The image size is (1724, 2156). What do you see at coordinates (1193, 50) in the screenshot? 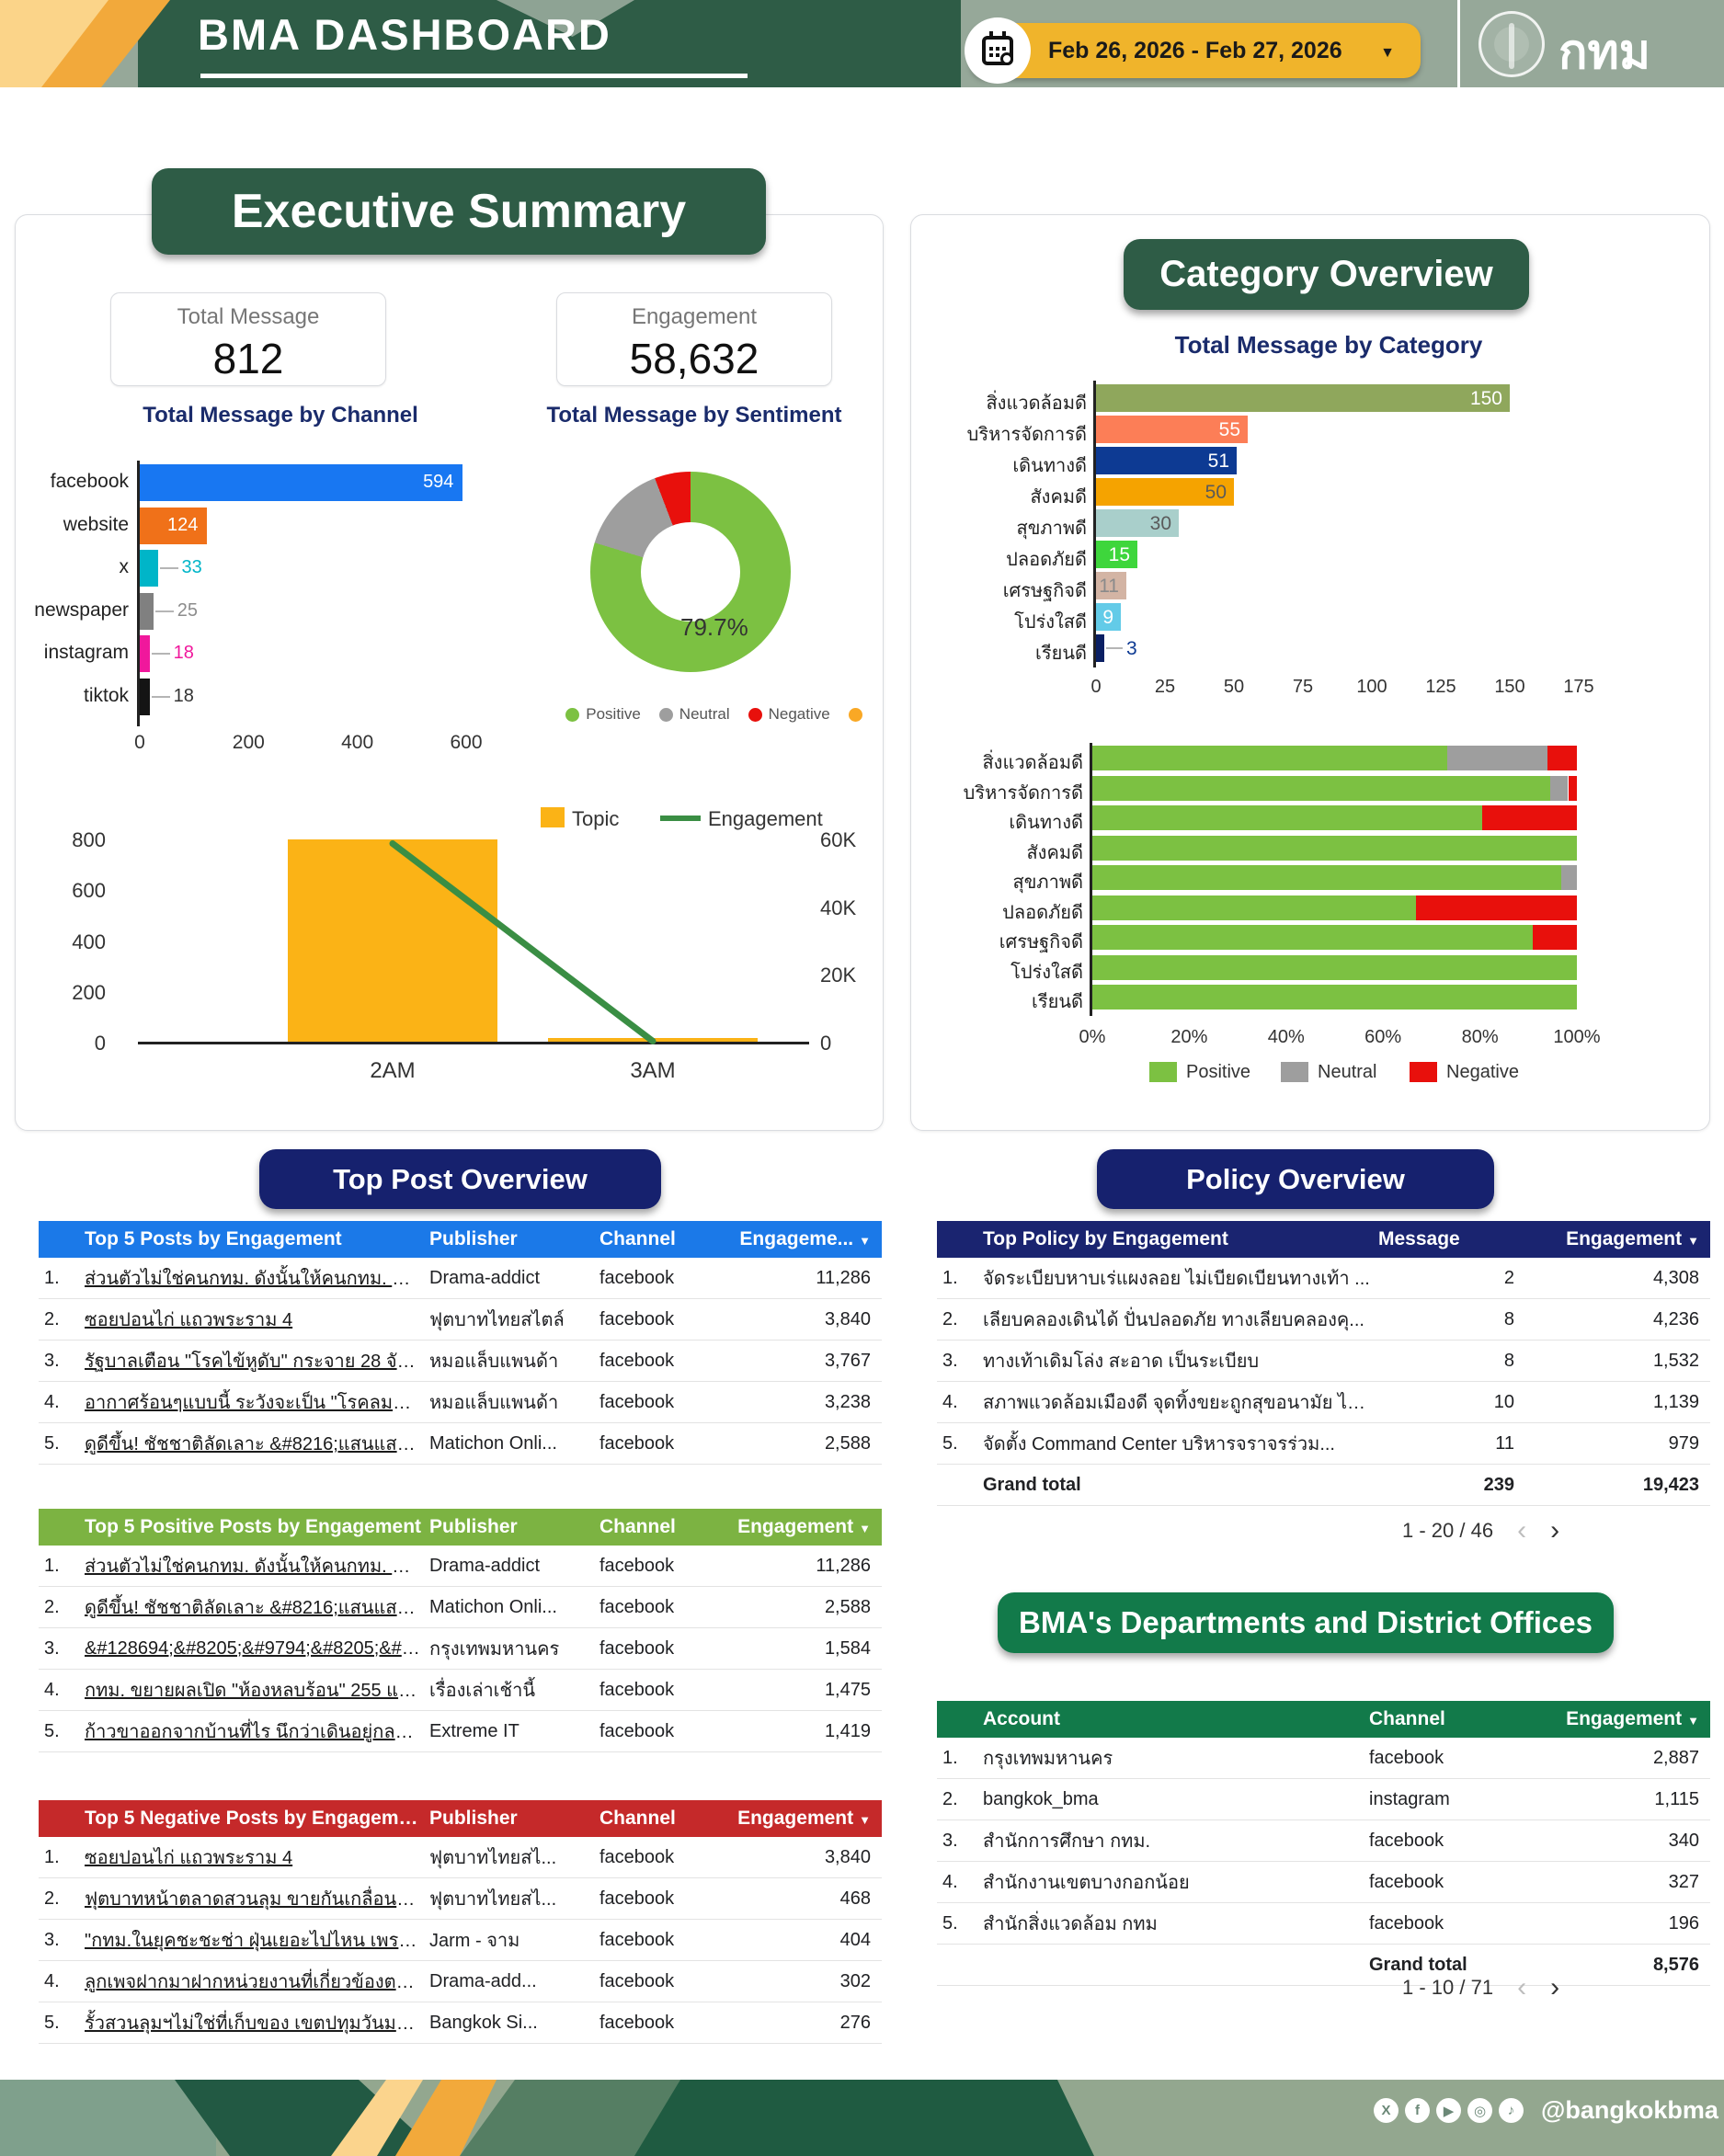
I see `date-range-picker: Feb 26, 2026 - Feb 27, 2026 ▼` at bounding box center [1193, 50].